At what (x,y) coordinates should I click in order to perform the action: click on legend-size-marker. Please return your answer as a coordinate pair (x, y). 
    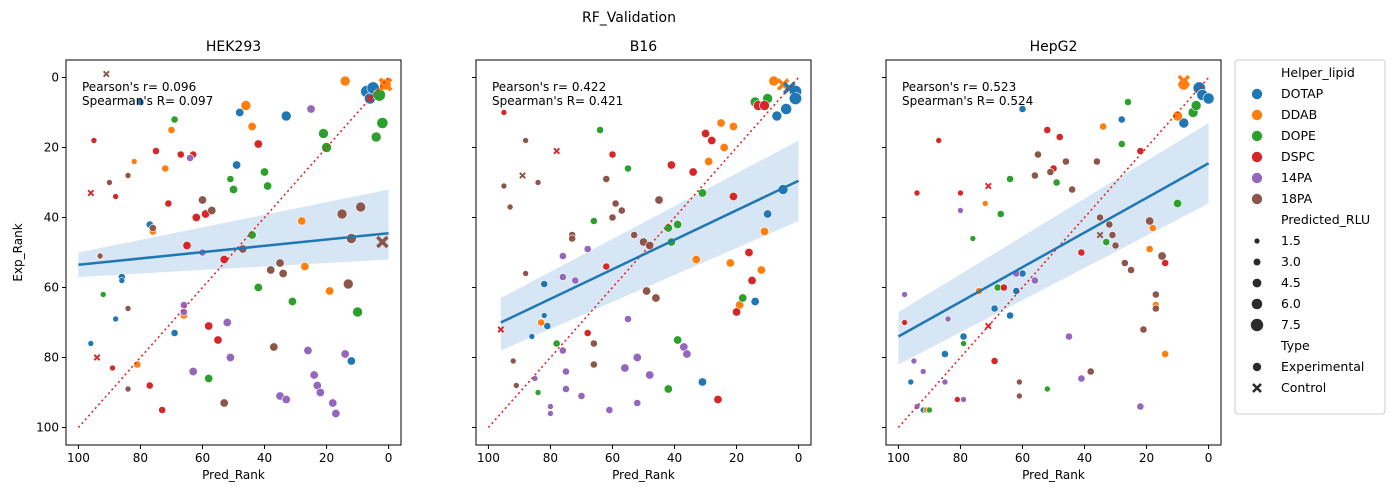
    Looking at the image, I should click on (1257, 241).